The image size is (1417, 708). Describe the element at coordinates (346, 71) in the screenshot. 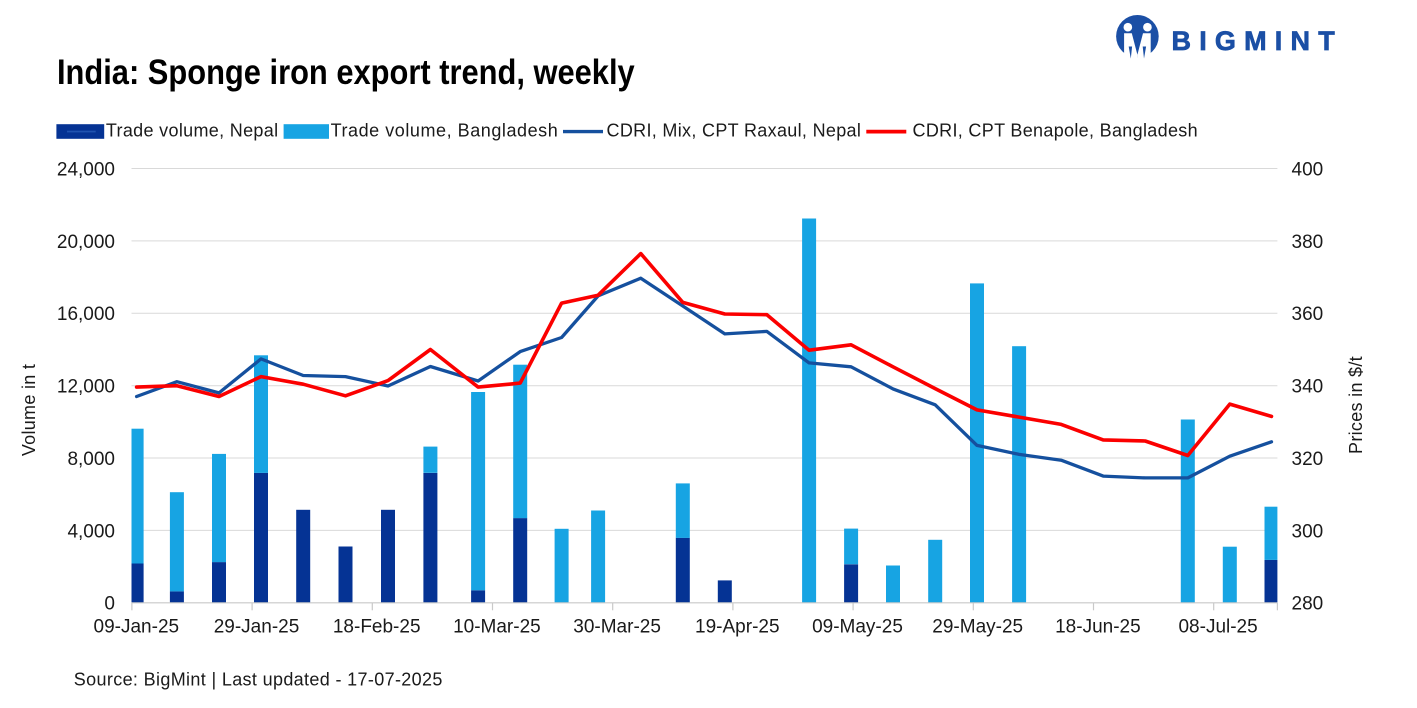

I see `svg-text:India: Sponge iron export tren: India: Sponge iron export trend, weekly` at that location.